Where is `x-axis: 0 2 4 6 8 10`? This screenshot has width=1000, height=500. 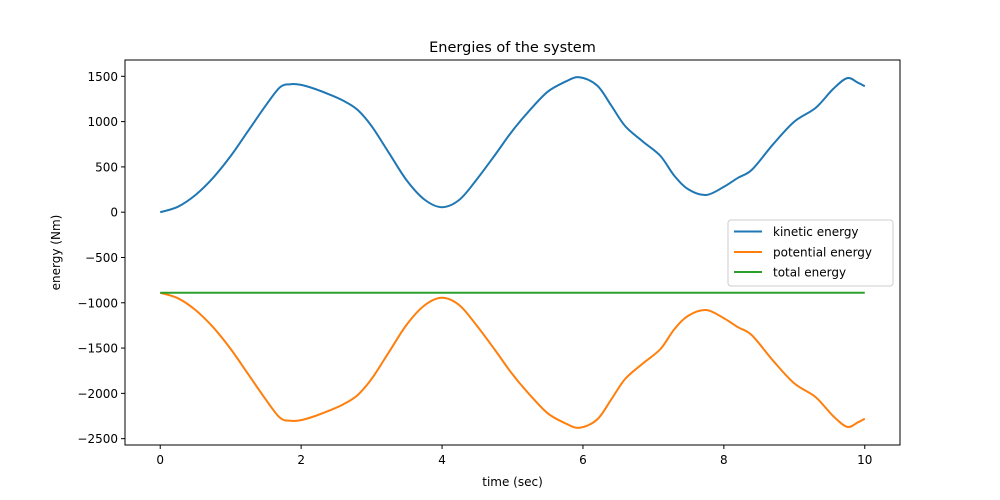
x-axis: 0 2 4 6 8 10 is located at coordinates (514, 456).